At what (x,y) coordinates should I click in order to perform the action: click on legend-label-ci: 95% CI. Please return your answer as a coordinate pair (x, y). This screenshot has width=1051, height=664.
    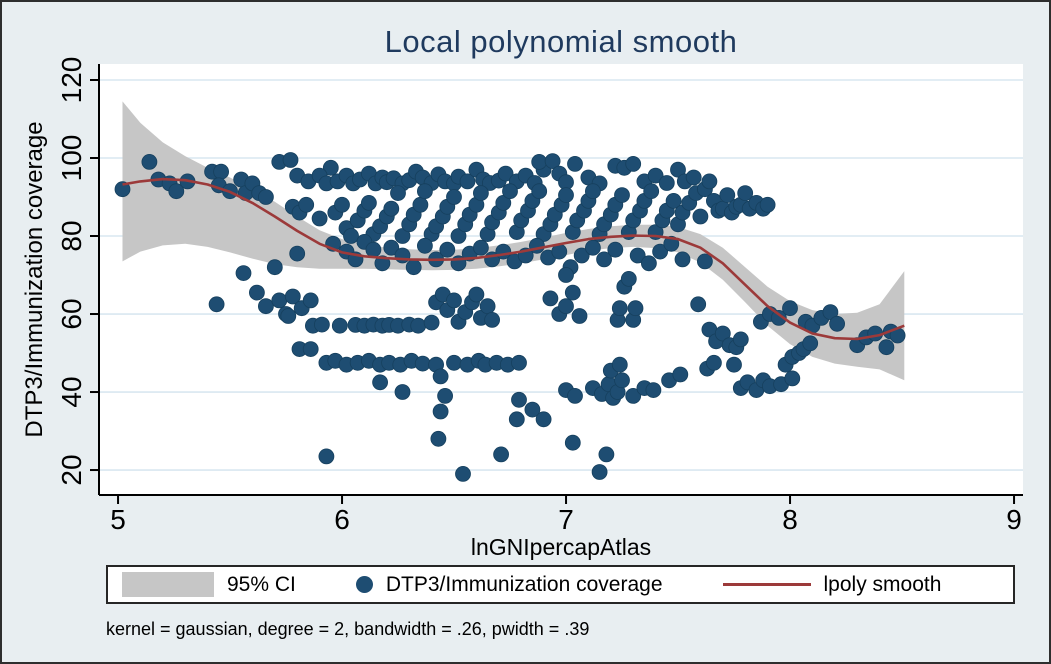
    Looking at the image, I should click on (261, 584).